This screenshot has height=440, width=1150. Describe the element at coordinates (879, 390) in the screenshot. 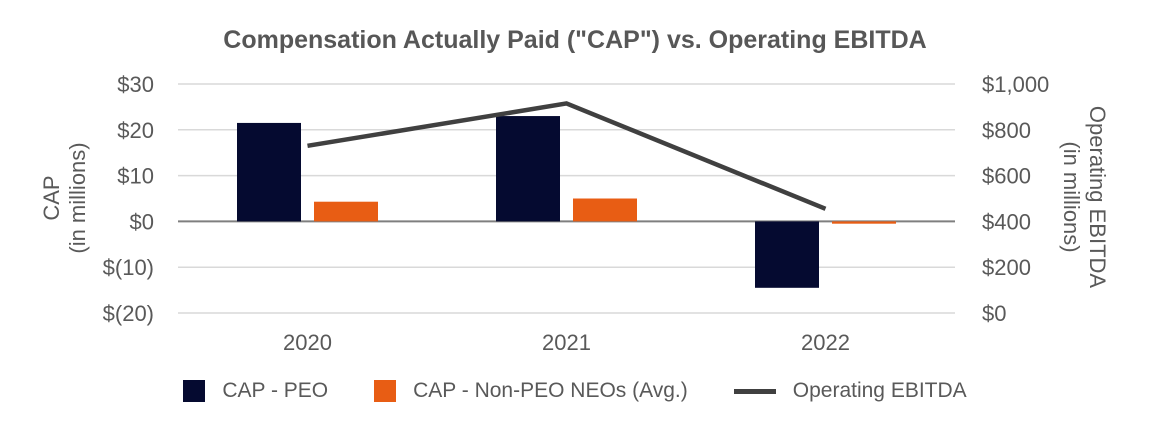

I see `legend-label-operating-ebitda: Operating EBITDA` at that location.